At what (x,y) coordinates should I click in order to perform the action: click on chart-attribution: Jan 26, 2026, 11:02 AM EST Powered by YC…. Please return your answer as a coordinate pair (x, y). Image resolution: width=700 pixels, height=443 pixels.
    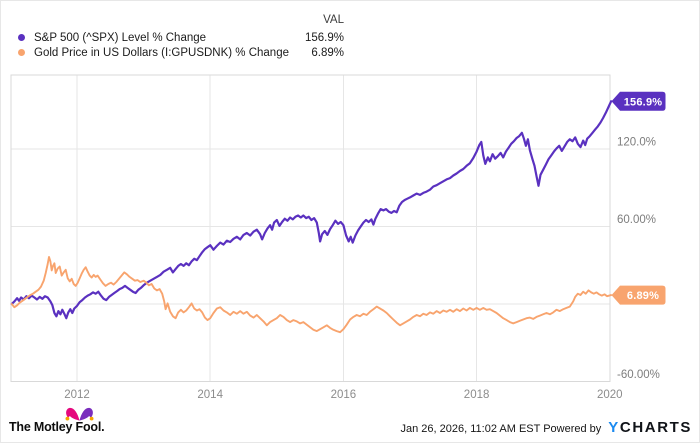
    Looking at the image, I should click on (547, 427).